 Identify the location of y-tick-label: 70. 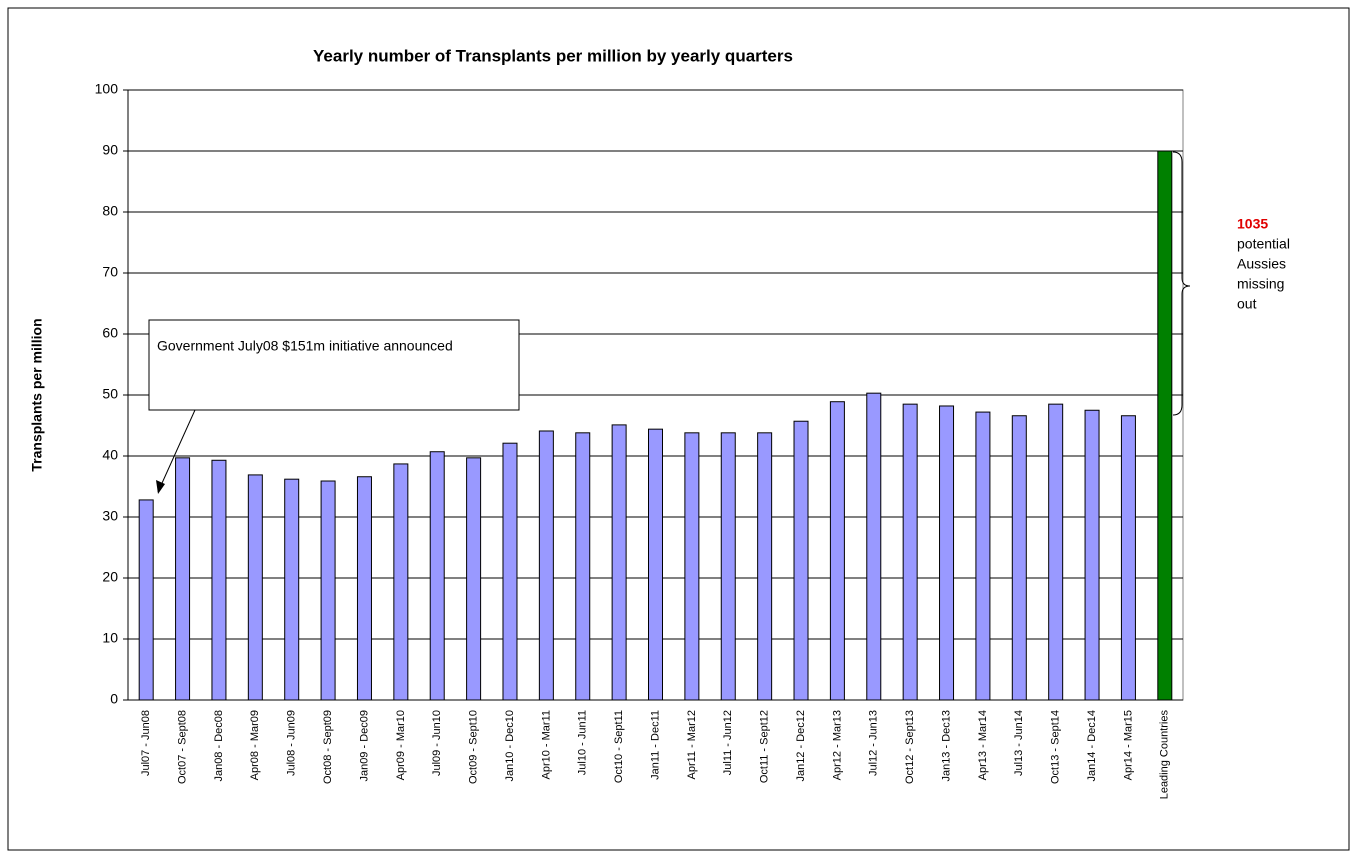
(110, 272).